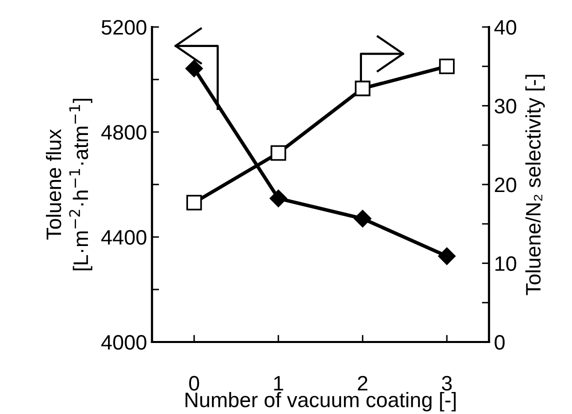  What do you see at coordinates (505, 106) in the screenshot?
I see `y2-tick-label: 30` at bounding box center [505, 106].